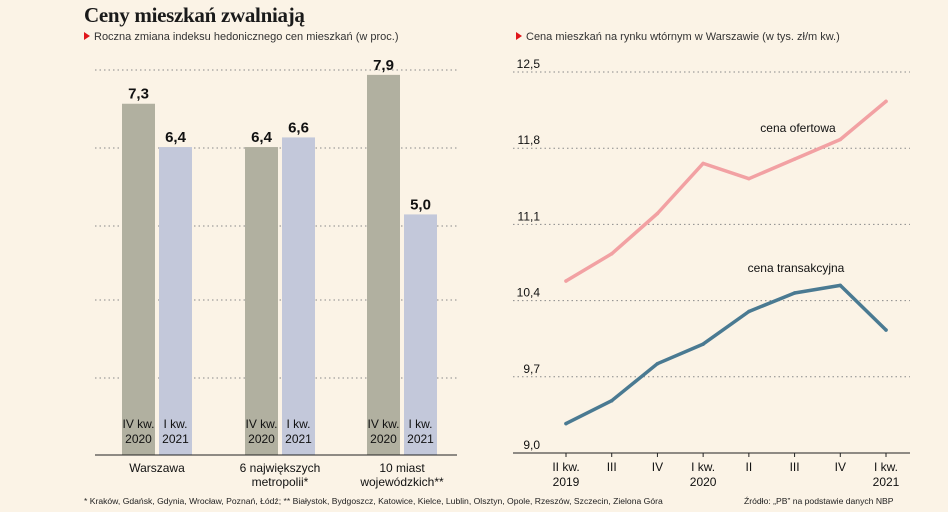 This screenshot has height=512, width=948. I want to click on y-tick-label: 9,0, so click(531, 445).